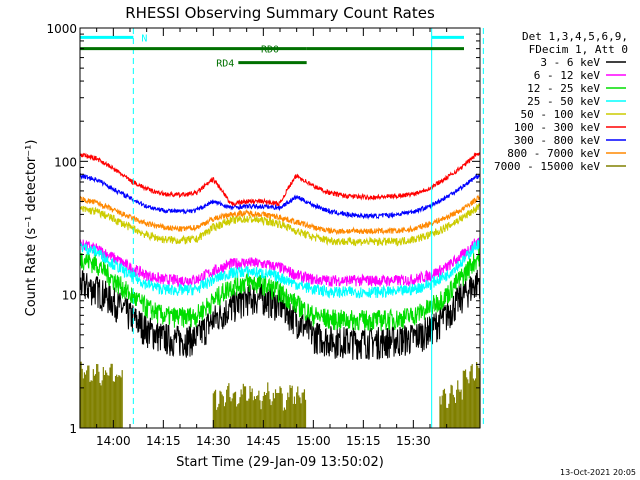  Describe the element at coordinates (225, 64) in the screenshot. I see `state-label-rd4: RD4` at that location.